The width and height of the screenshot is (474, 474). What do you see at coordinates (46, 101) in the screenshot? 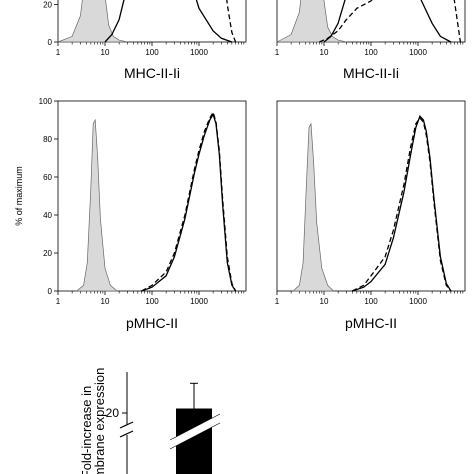
I see `y-tick-label: 100` at bounding box center [46, 101].